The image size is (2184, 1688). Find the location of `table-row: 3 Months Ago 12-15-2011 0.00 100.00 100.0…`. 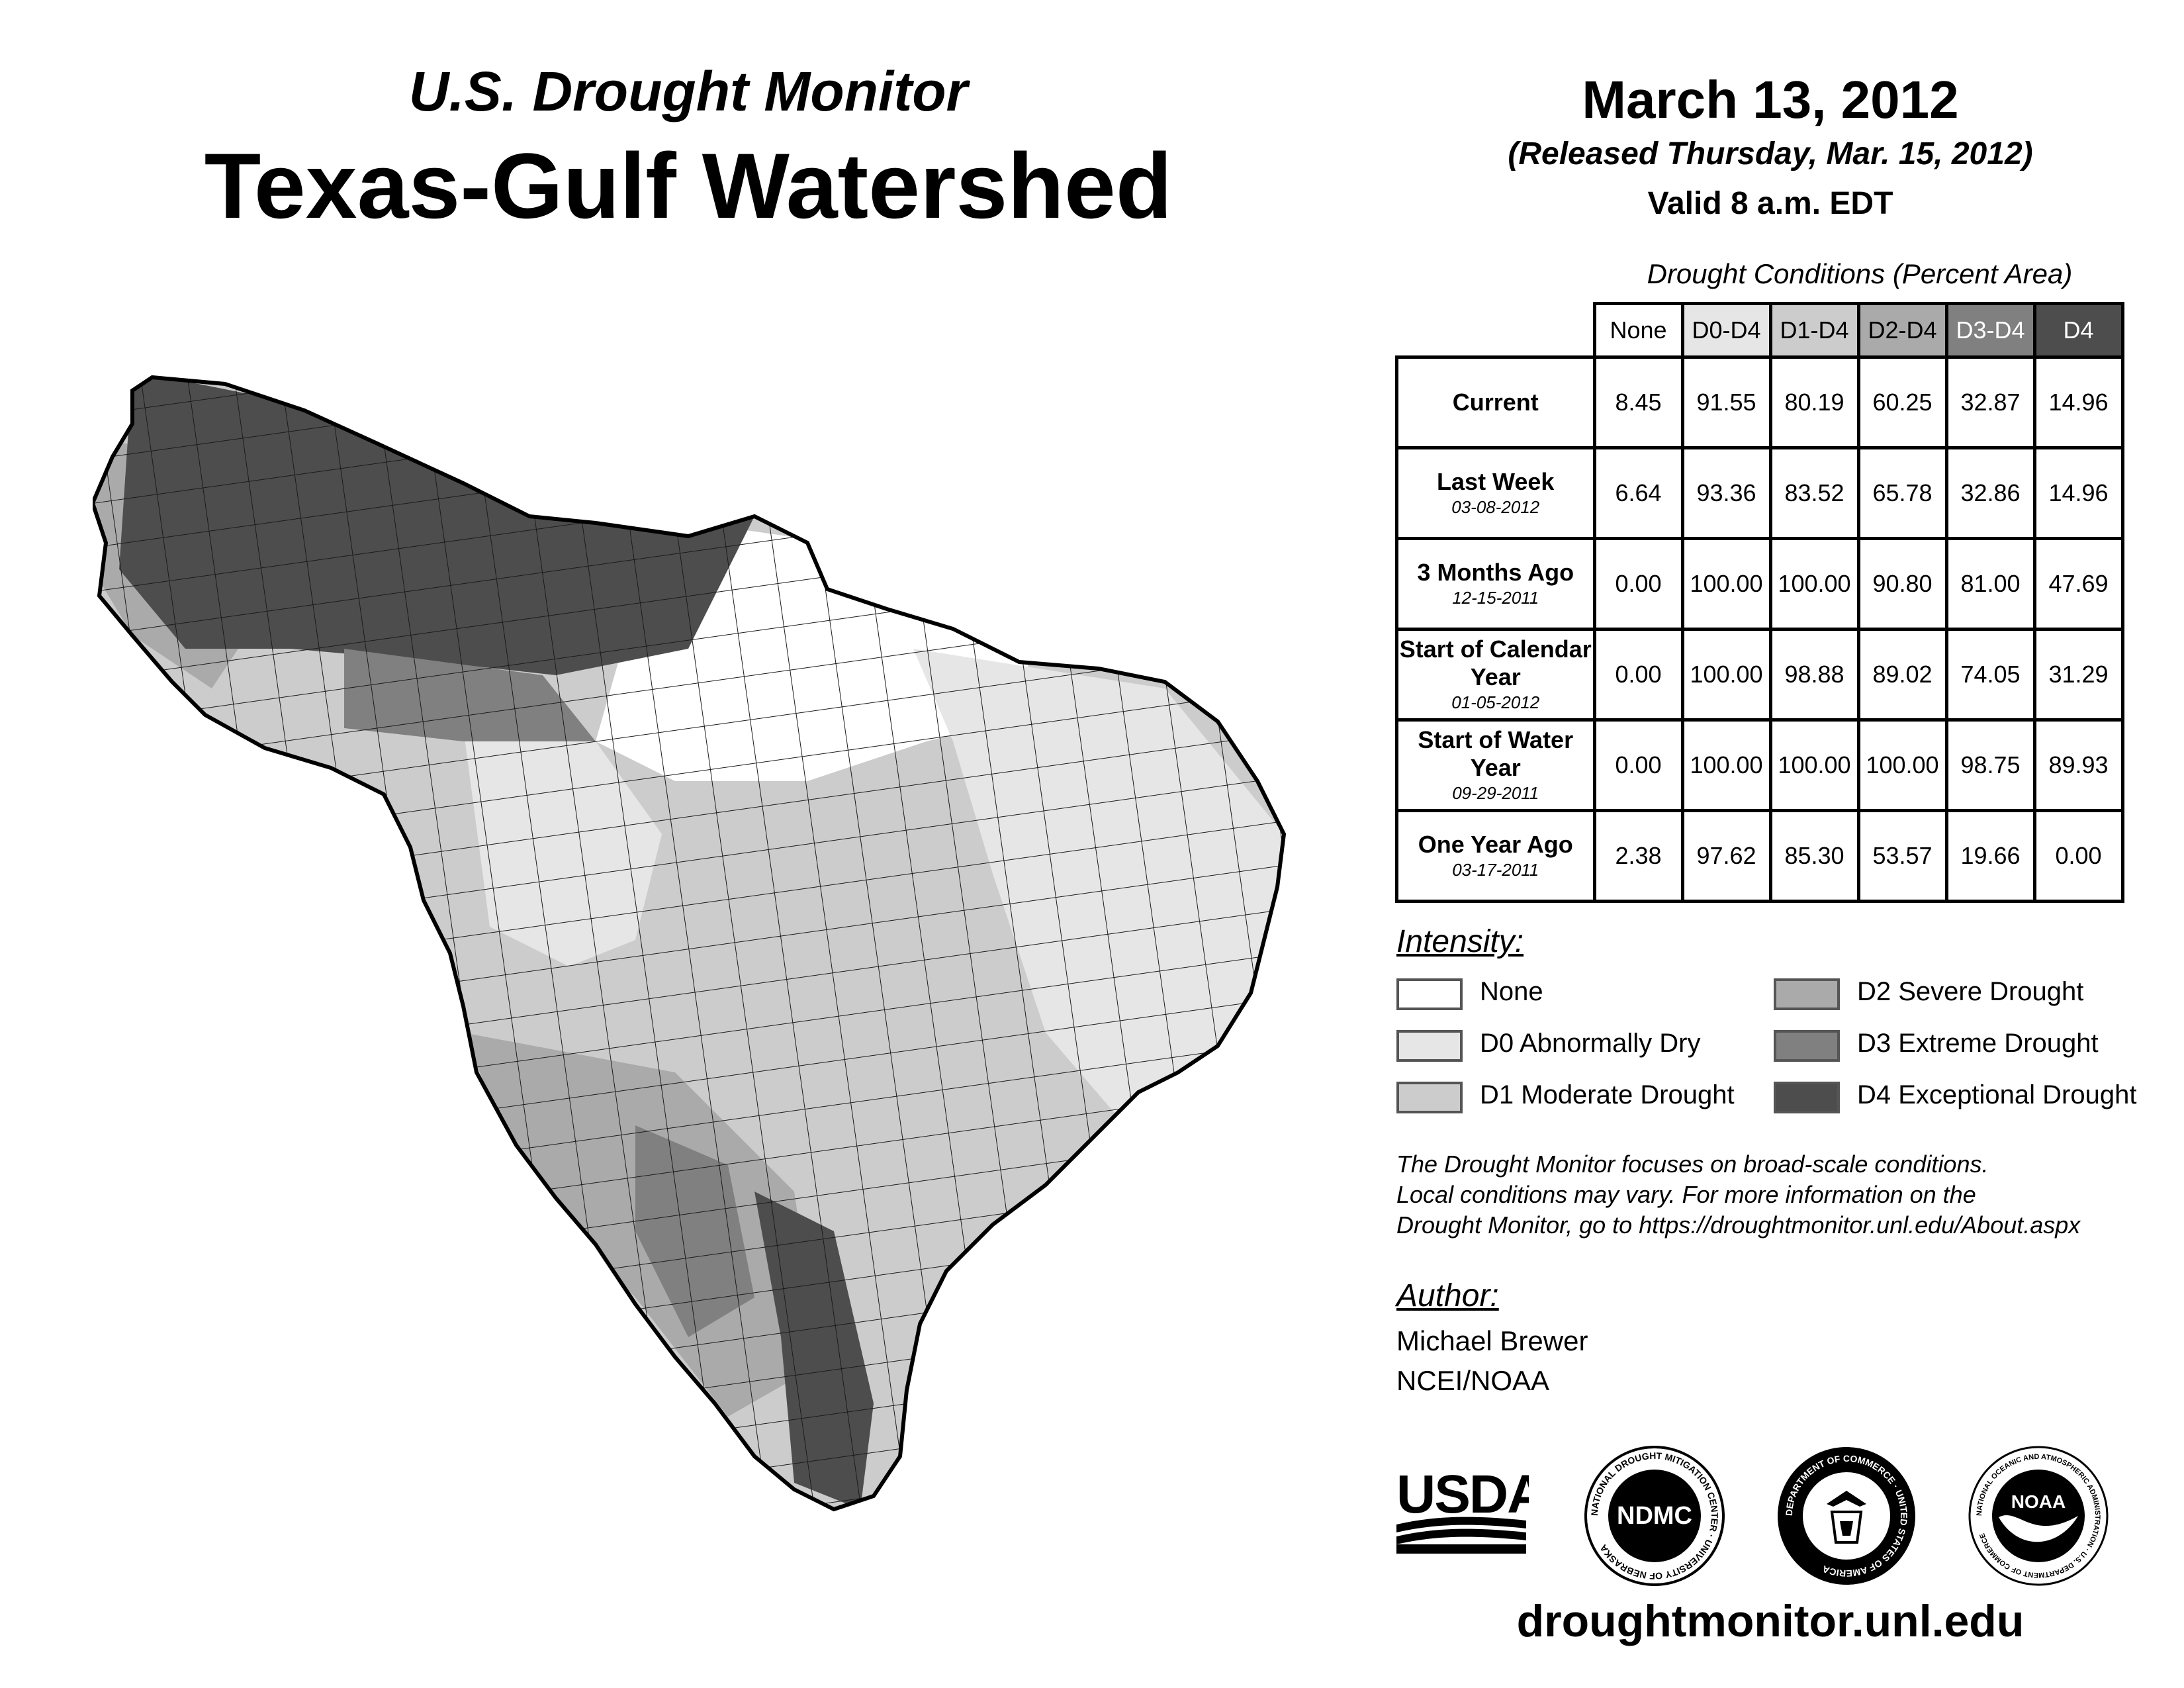

table-row: 3 Months Ago 12-15-2011 0.00 100.00 100.0… is located at coordinates (1760, 584).